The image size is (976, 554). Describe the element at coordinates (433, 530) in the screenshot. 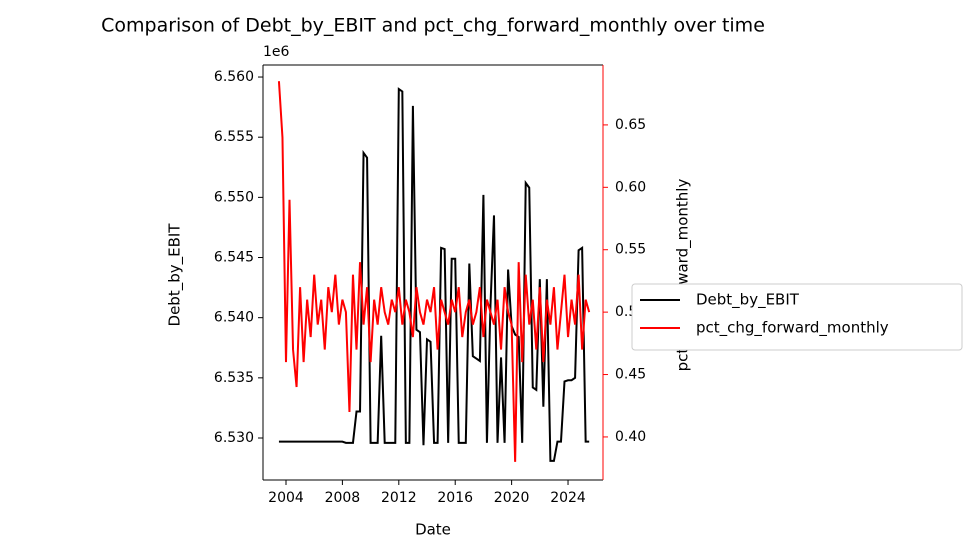

I see `x-axis-label: Date` at that location.